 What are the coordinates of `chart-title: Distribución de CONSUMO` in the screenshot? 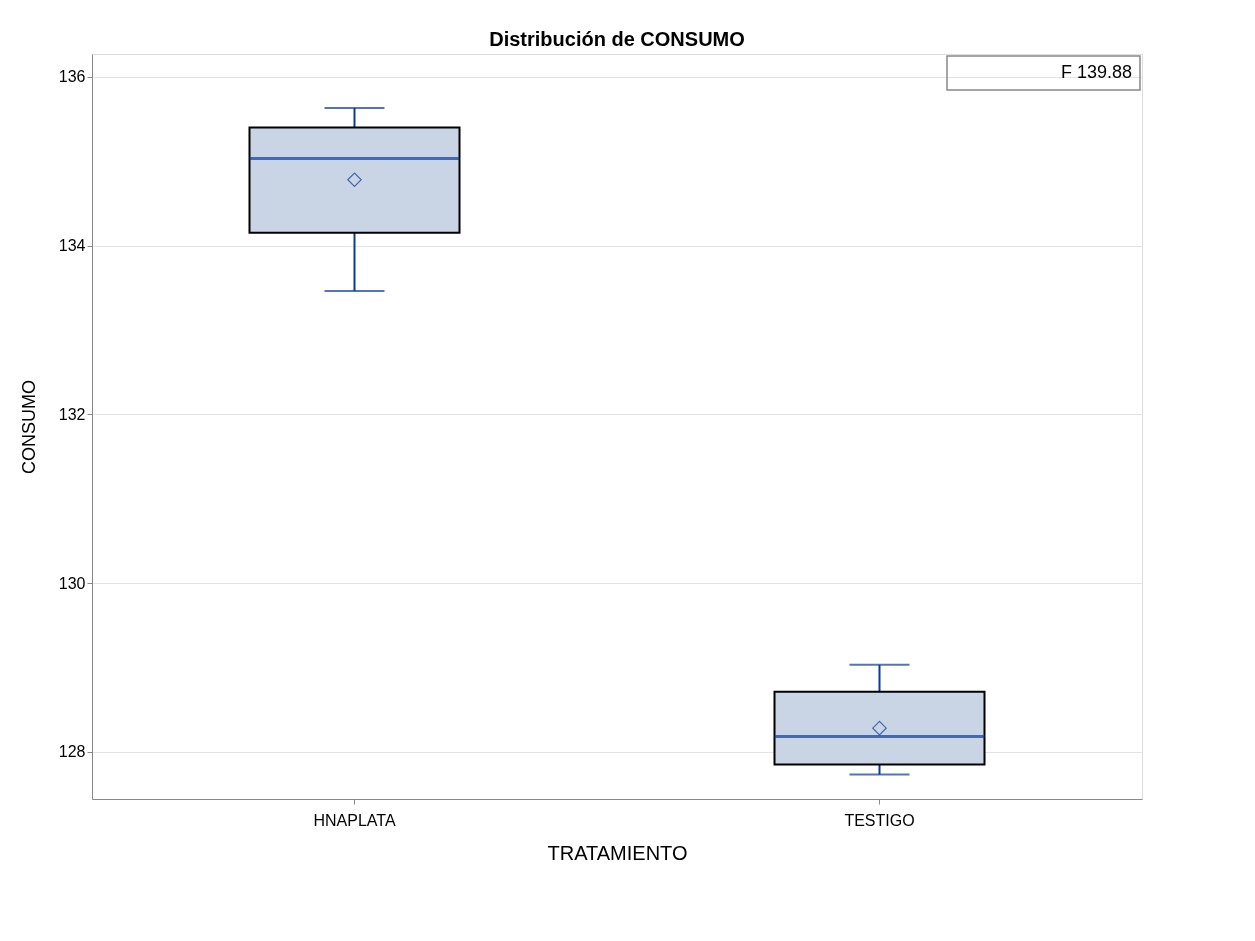 It's located at (617, 39).